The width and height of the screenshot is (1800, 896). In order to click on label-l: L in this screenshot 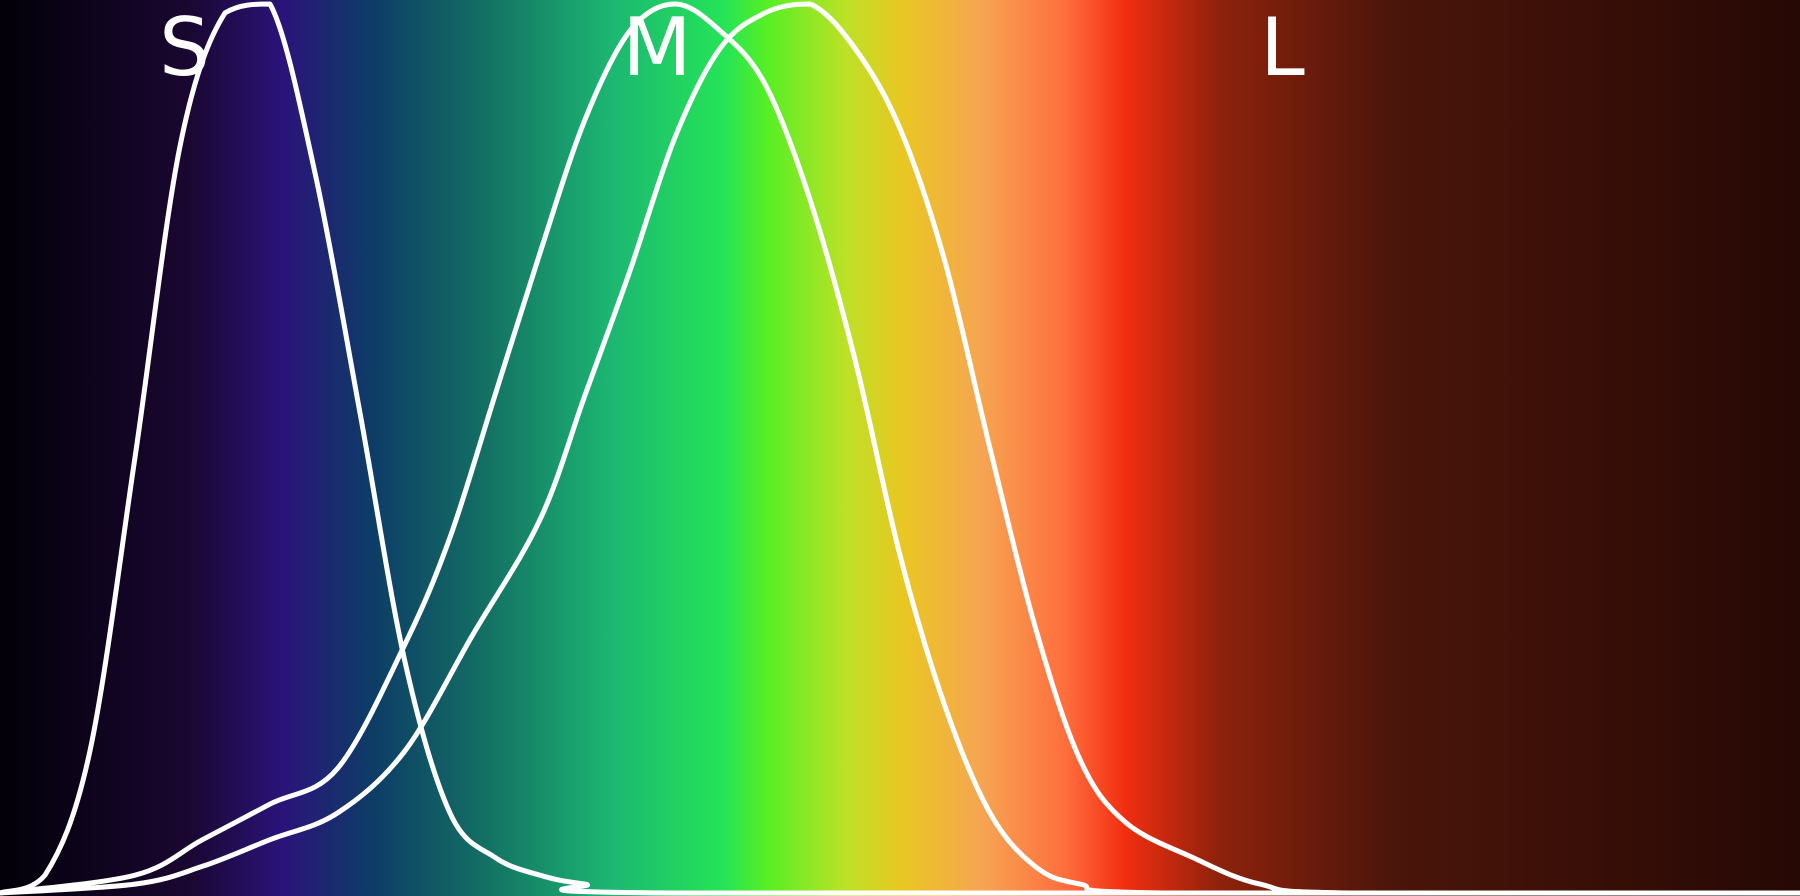, I will do `click(1282, 47)`.